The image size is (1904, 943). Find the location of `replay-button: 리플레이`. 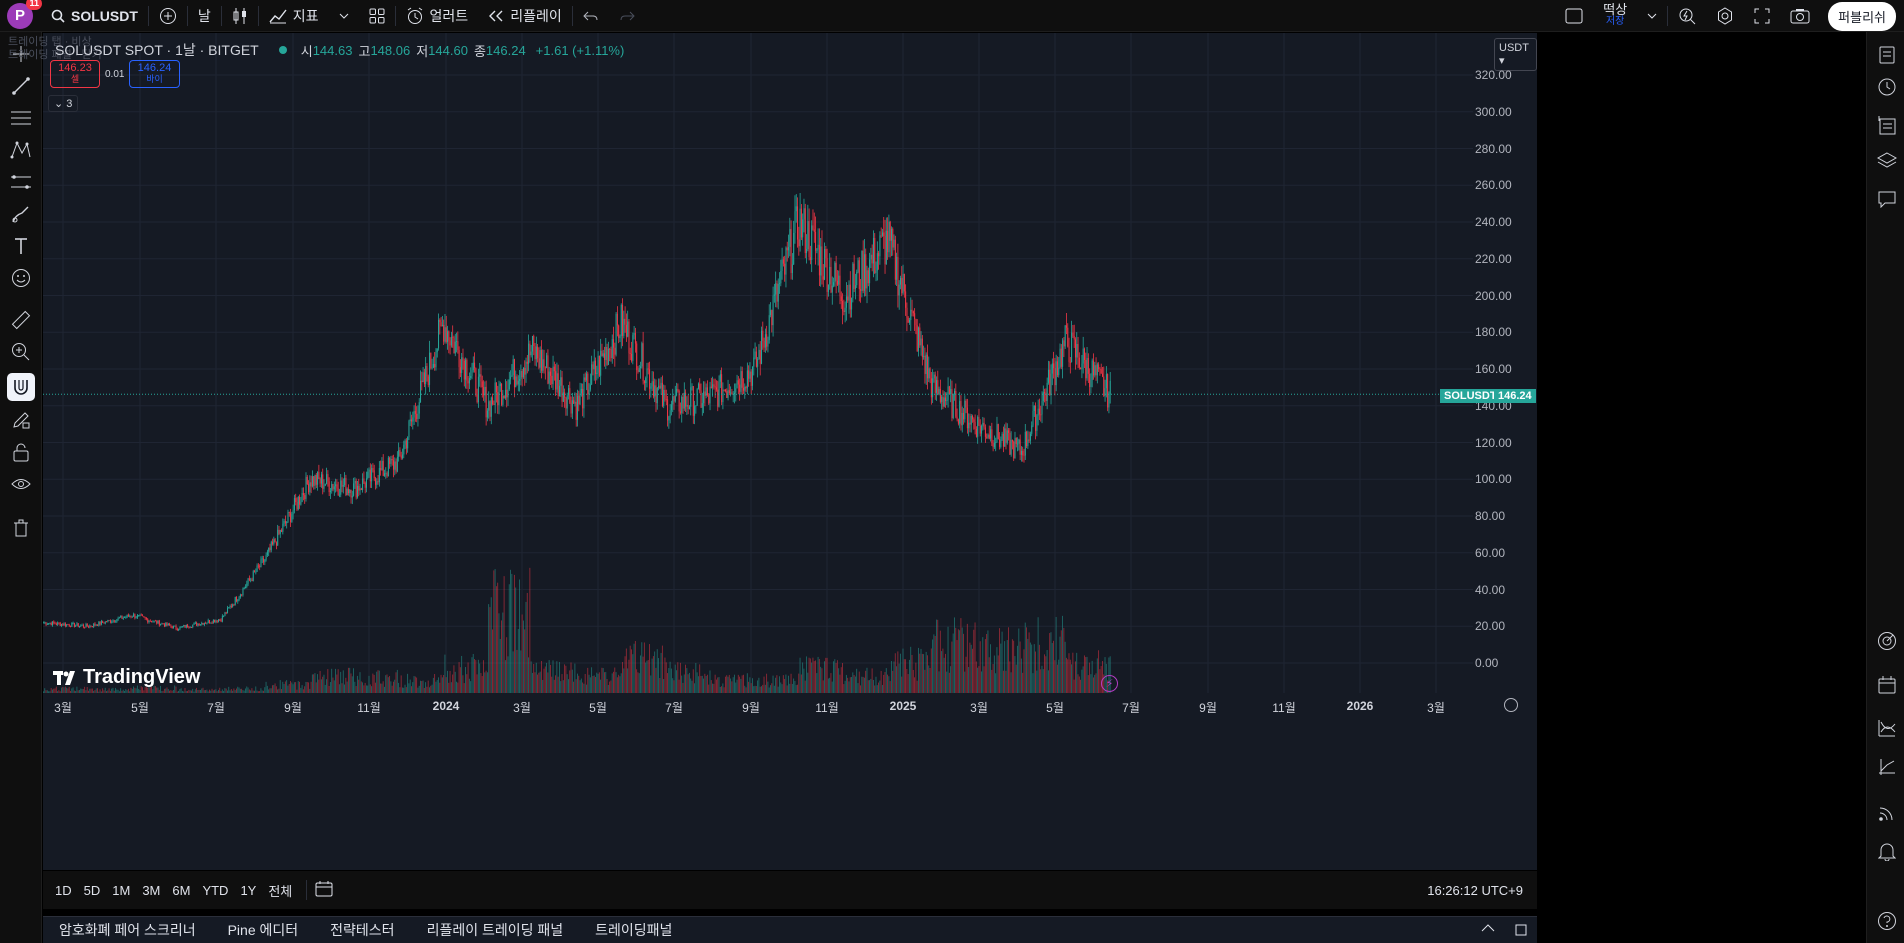

replay-button: 리플레이 is located at coordinates (525, 16).